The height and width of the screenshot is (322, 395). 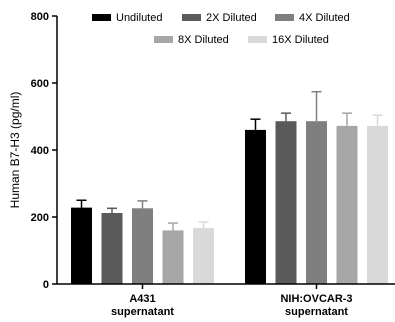 What do you see at coordinates (324, 18) in the screenshot?
I see `legend-label: 4X Diluted` at bounding box center [324, 18].